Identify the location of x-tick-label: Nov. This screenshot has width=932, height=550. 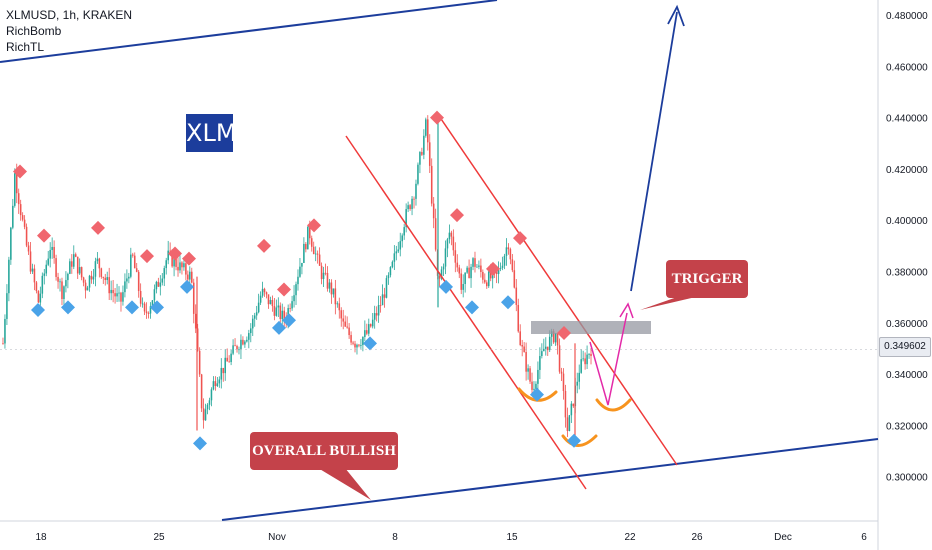
(277, 537).